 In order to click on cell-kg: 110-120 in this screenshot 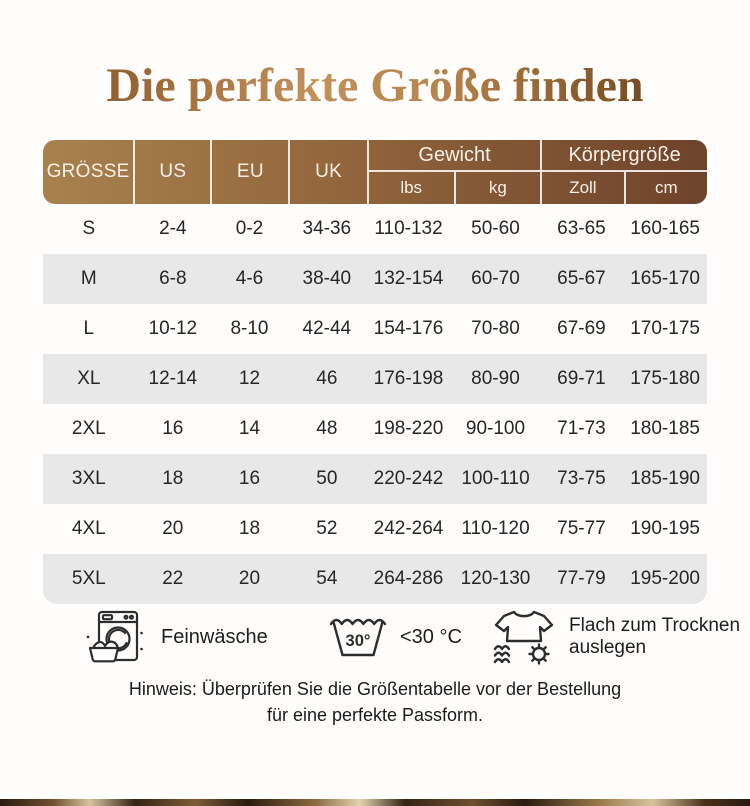, I will do `click(495, 528)`.